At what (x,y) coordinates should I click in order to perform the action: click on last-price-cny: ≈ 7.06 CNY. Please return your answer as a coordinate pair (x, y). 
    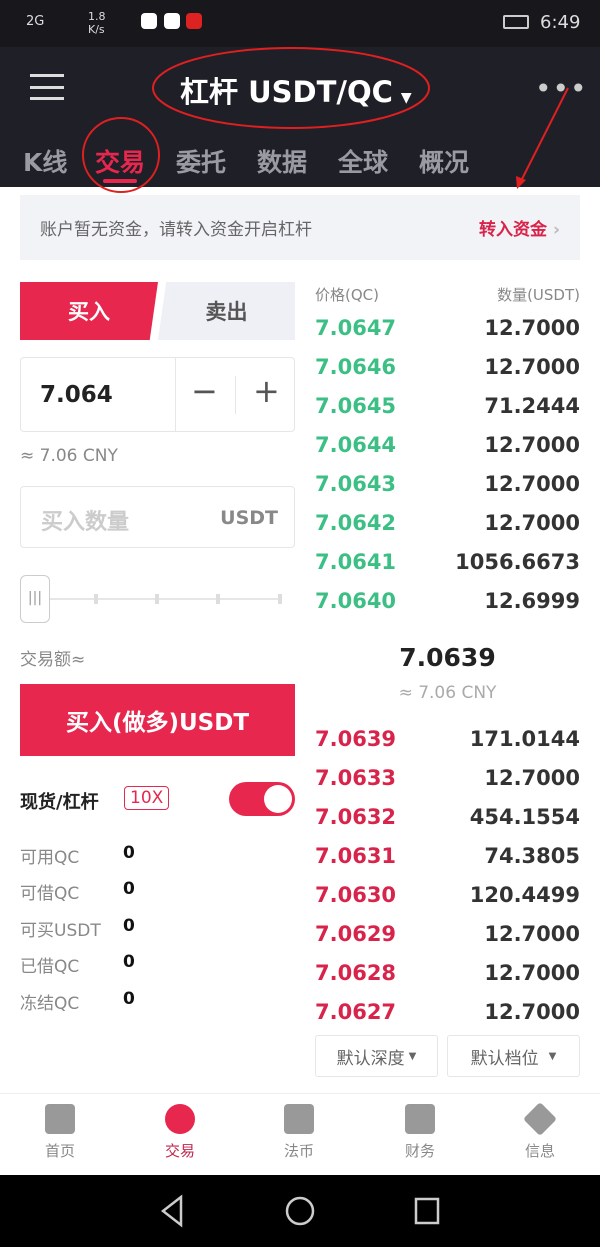
    Looking at the image, I should click on (447, 693).